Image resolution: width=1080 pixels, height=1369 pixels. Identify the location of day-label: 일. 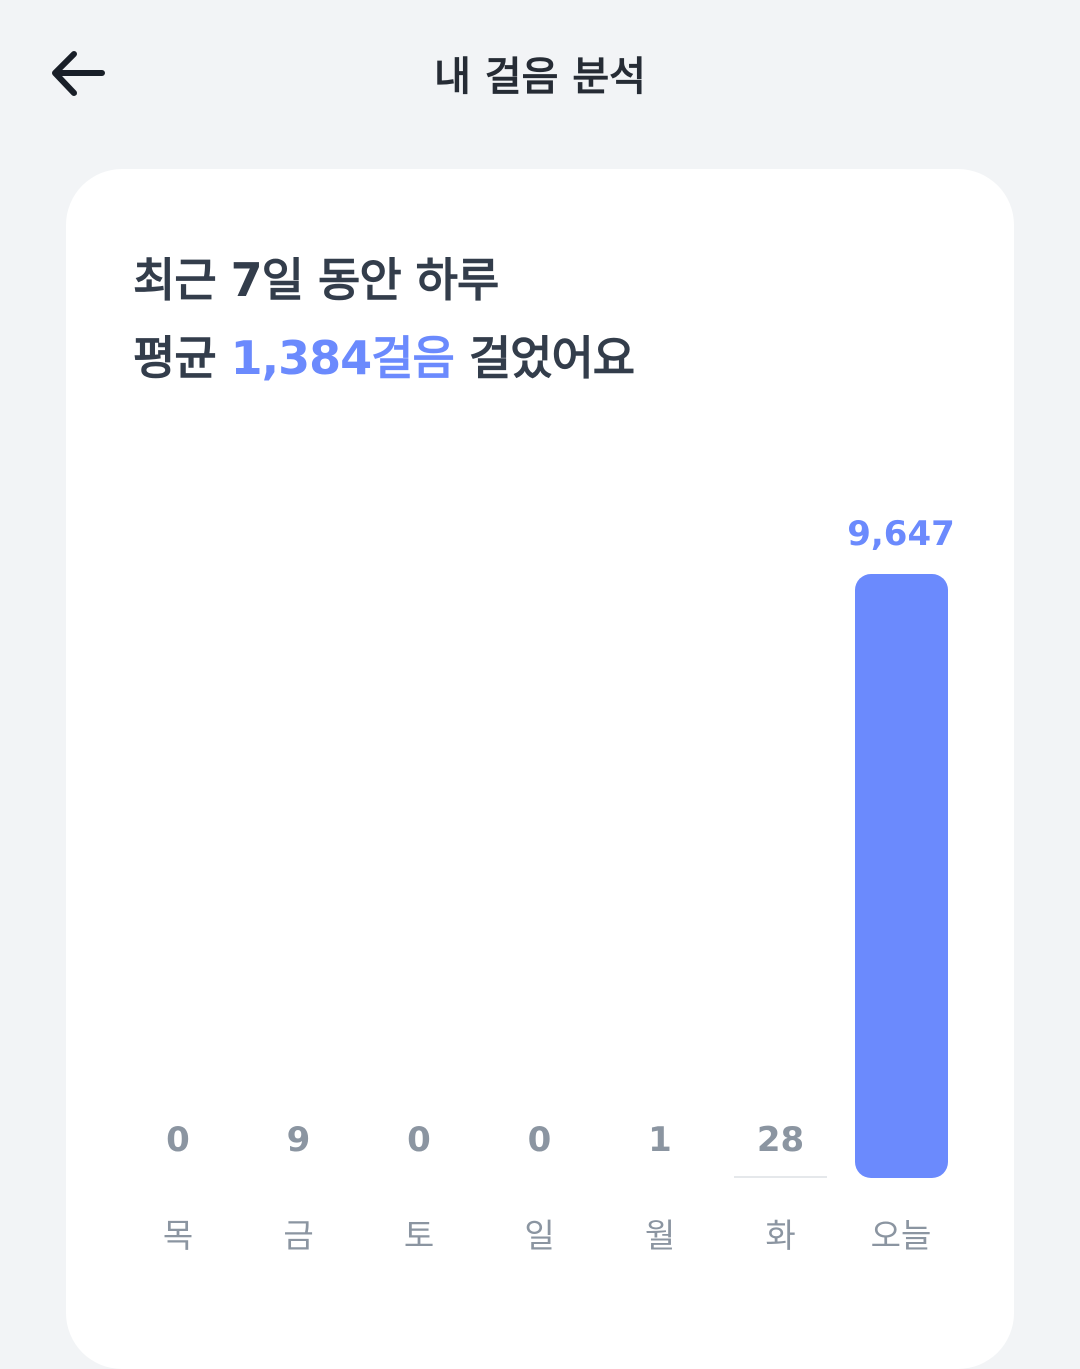
(539, 1235).